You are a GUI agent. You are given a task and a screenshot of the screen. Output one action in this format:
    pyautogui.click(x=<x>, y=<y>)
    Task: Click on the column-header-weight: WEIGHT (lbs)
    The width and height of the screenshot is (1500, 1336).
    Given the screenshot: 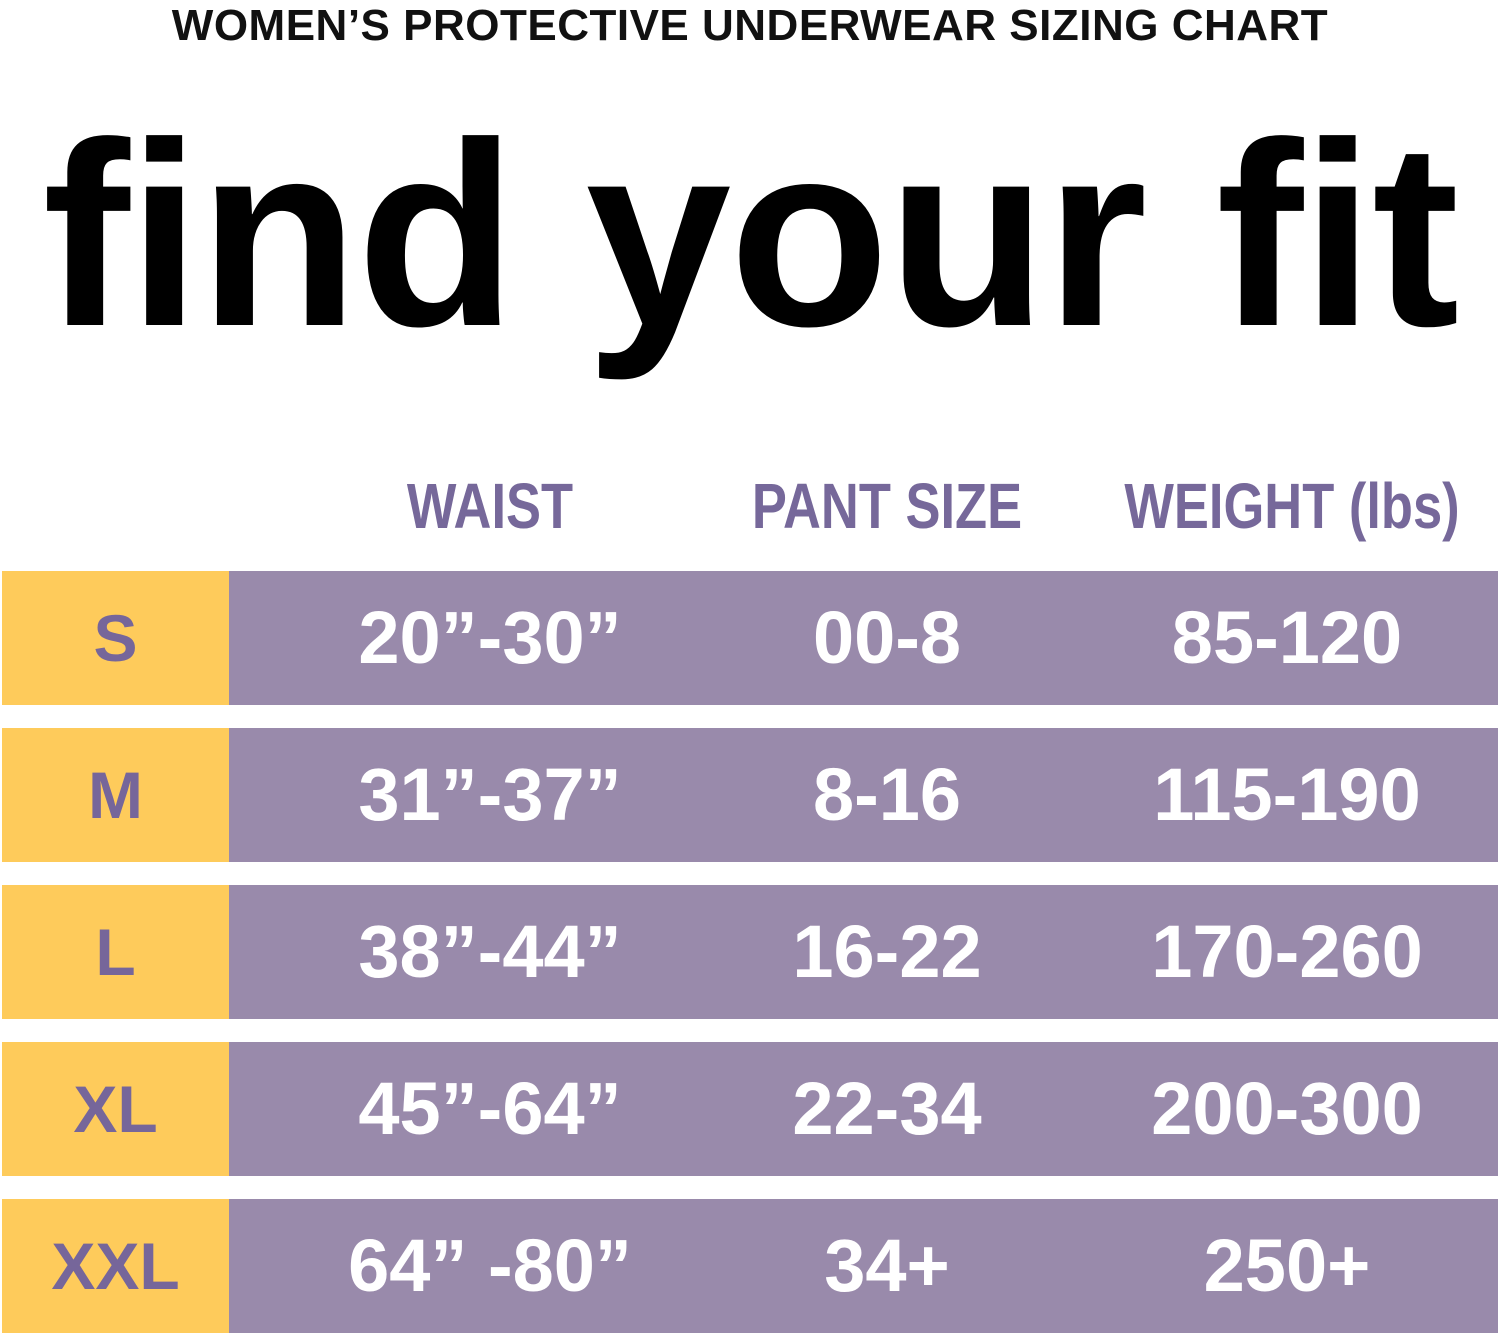 What is the action you would take?
    pyautogui.click(x=1292, y=506)
    